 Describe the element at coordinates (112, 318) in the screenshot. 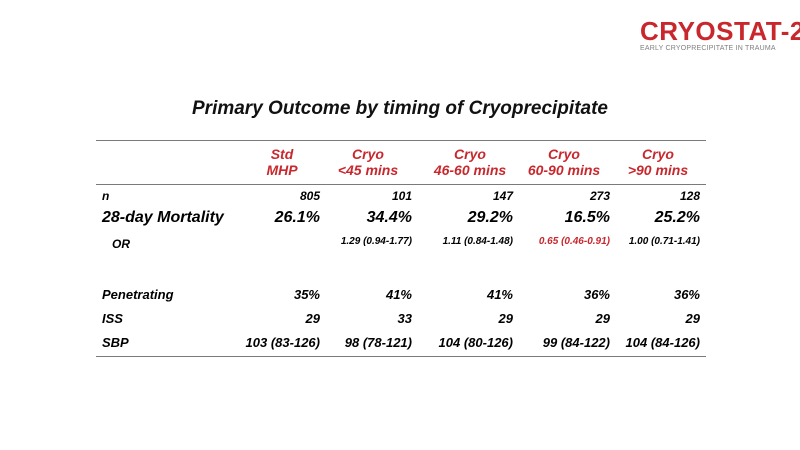

I see `row-label: ISS` at that location.